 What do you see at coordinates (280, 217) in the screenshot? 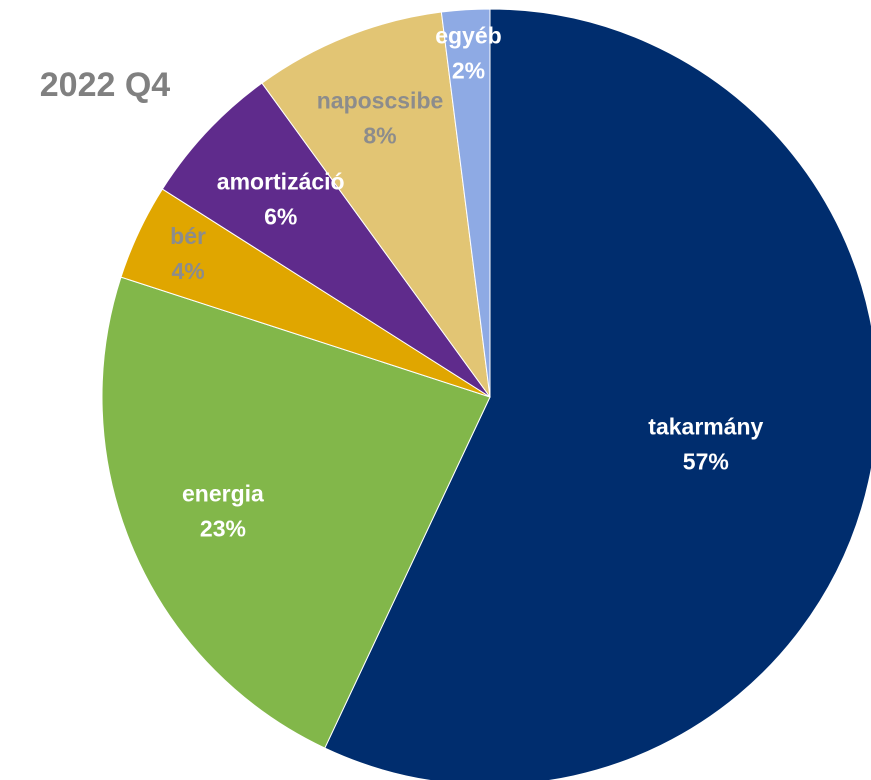
I see `slice-value-label: 6%` at bounding box center [280, 217].